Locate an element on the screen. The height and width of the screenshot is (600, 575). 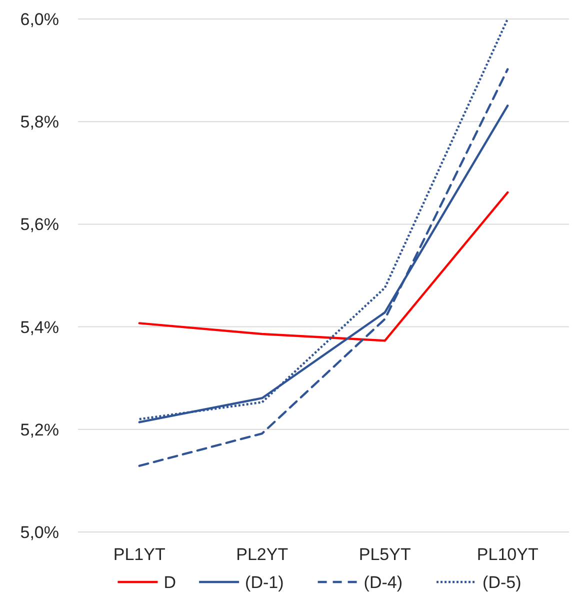
y-tick-label: 5,8% is located at coordinates (39, 122).